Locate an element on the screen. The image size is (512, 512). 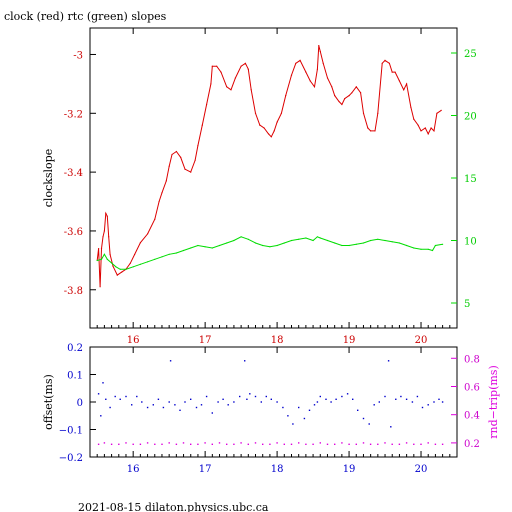
lower-y2-tick-label: 0.8 is located at coordinates (472, 359).